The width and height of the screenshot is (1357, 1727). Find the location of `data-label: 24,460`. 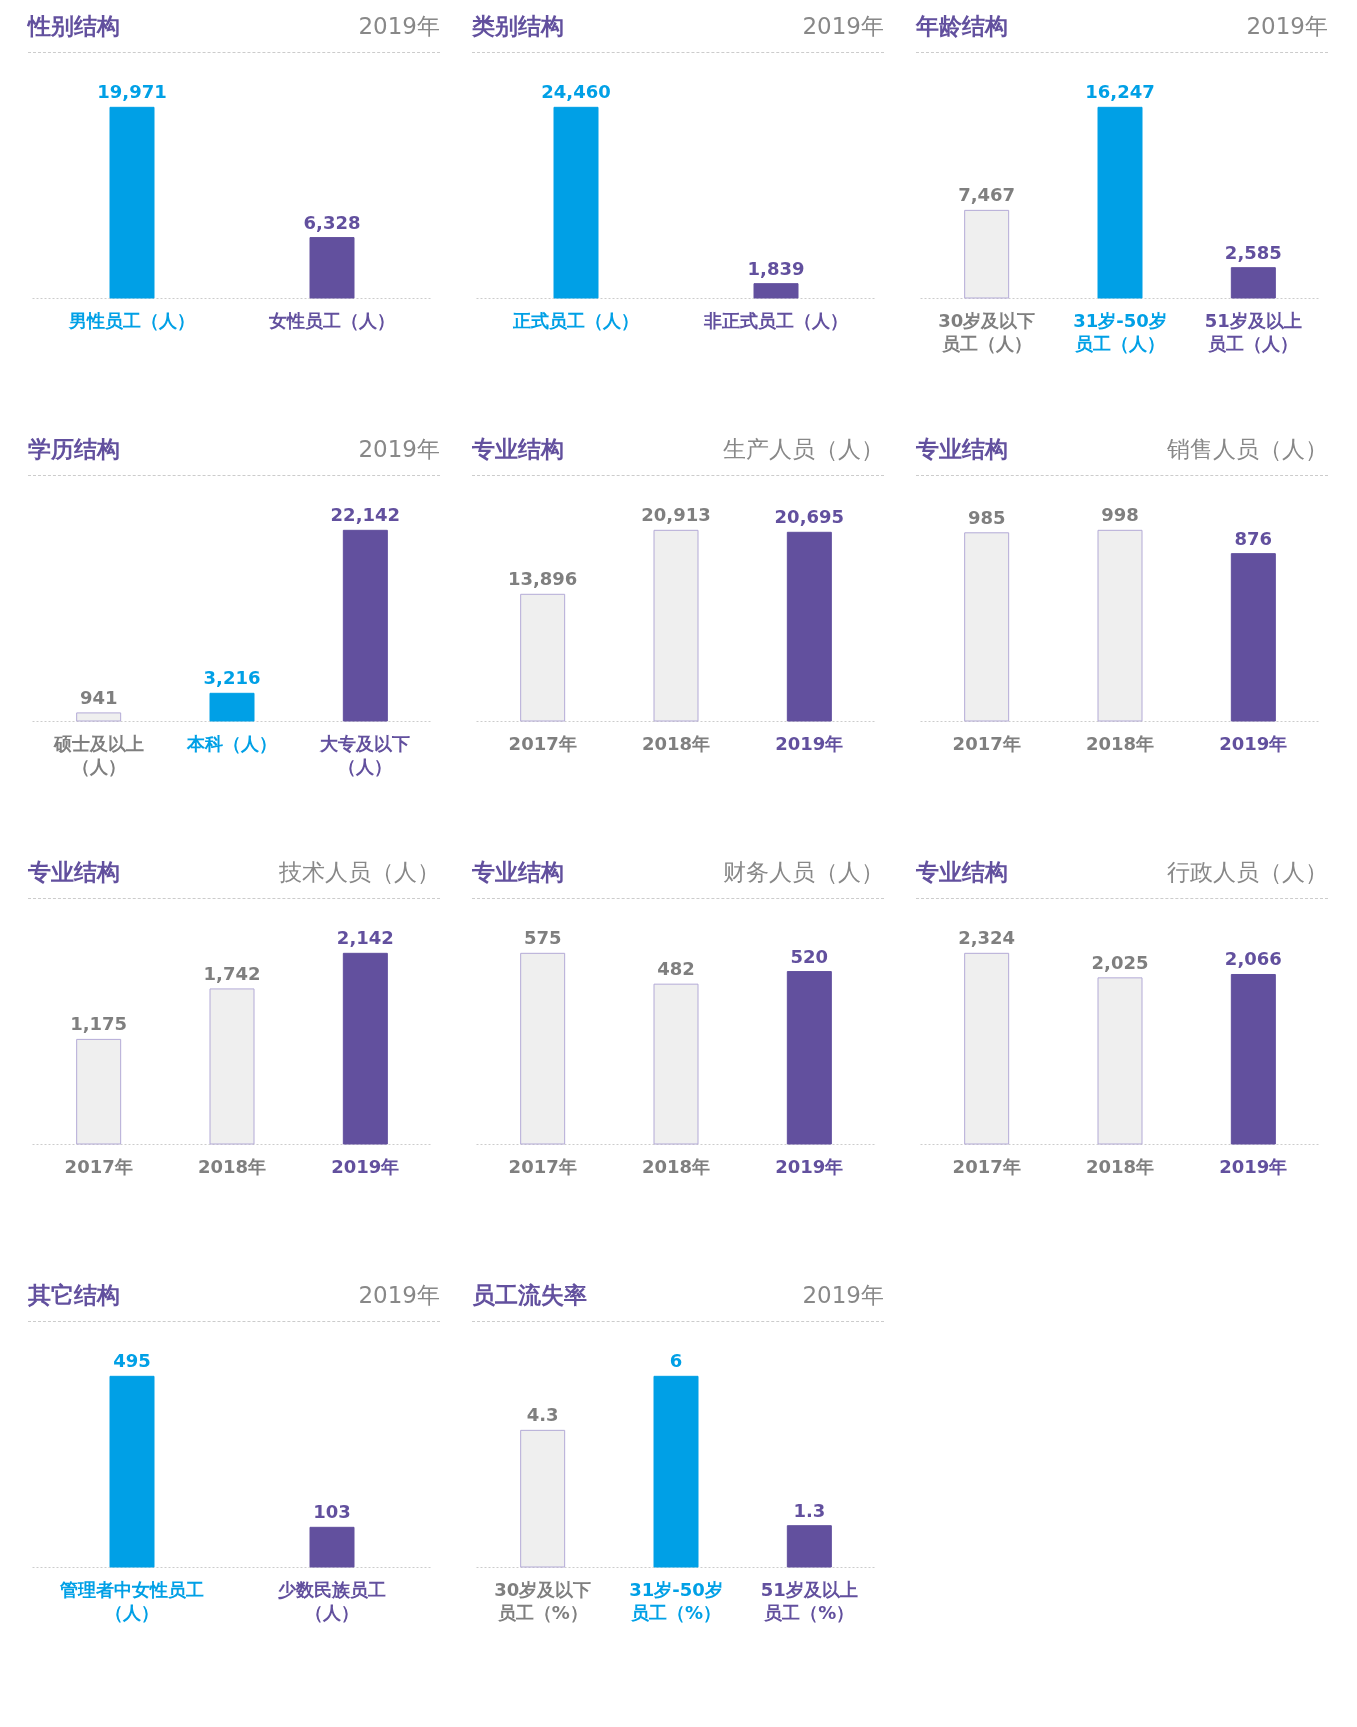

data-label: 24,460 is located at coordinates (576, 92).